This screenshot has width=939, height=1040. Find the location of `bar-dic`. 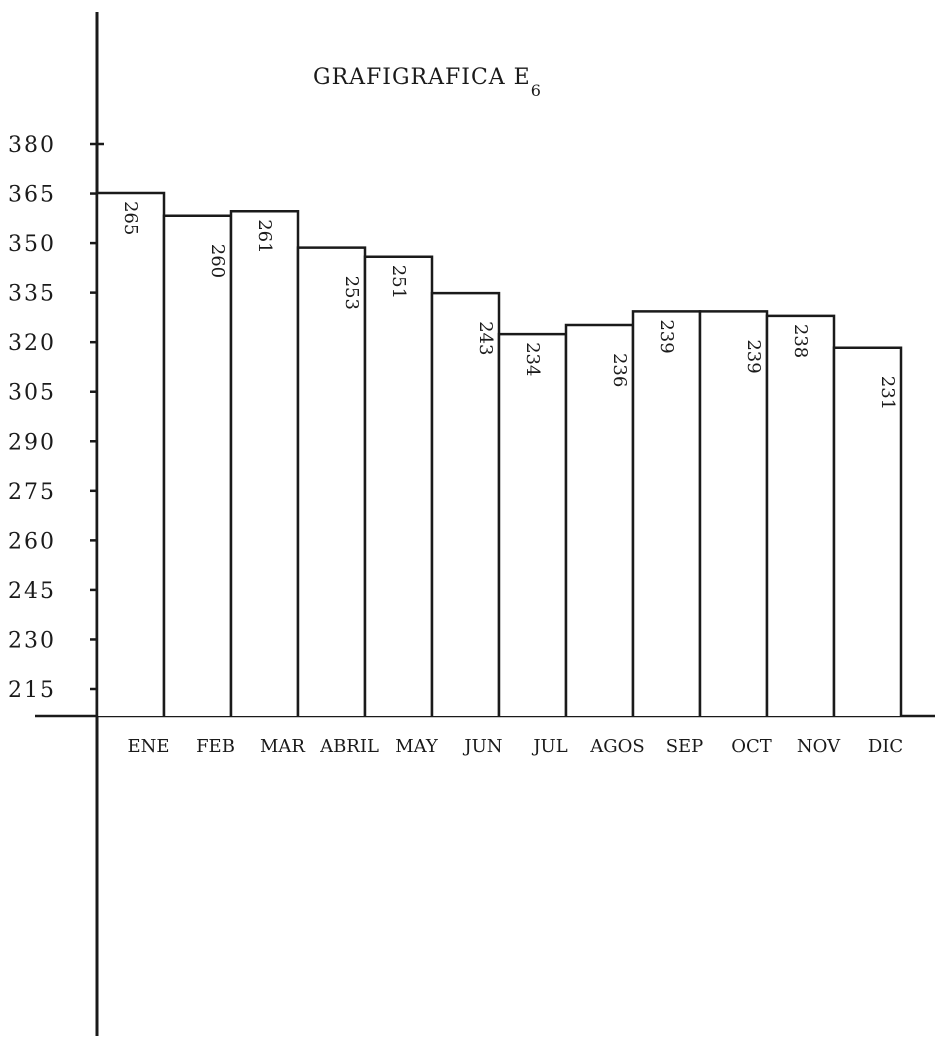

bar-dic is located at coordinates (867, 531).